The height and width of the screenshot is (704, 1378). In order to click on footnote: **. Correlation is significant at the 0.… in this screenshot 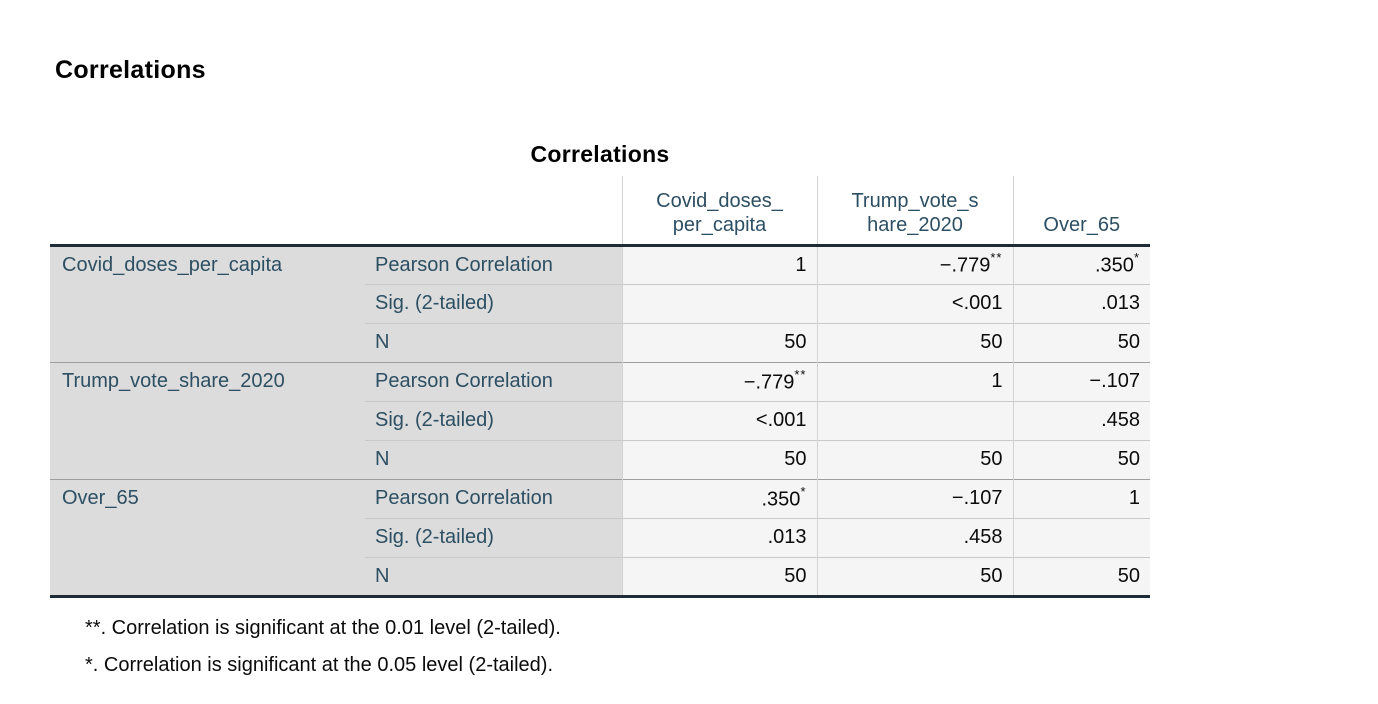, I will do `click(323, 627)`.